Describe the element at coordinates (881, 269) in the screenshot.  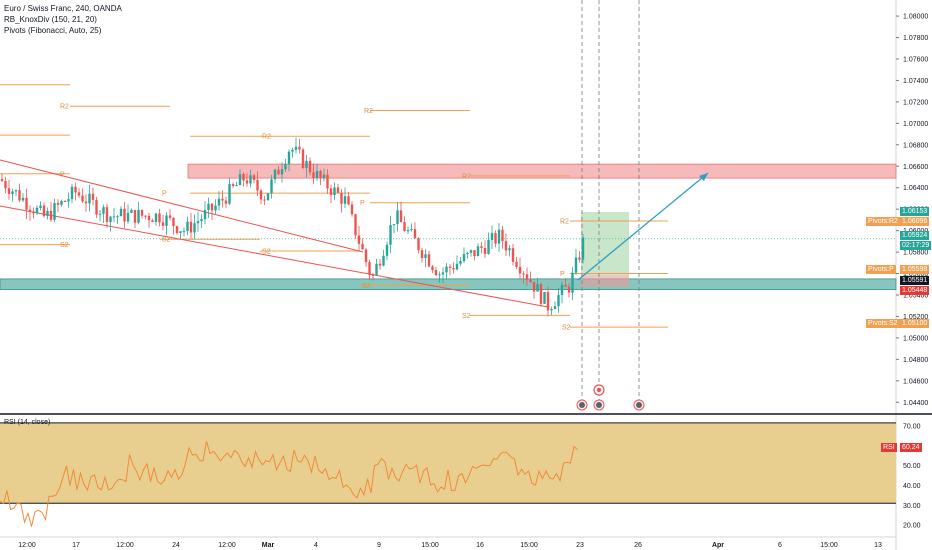
I see `pivot-p-tag-label: Pivots:P` at that location.